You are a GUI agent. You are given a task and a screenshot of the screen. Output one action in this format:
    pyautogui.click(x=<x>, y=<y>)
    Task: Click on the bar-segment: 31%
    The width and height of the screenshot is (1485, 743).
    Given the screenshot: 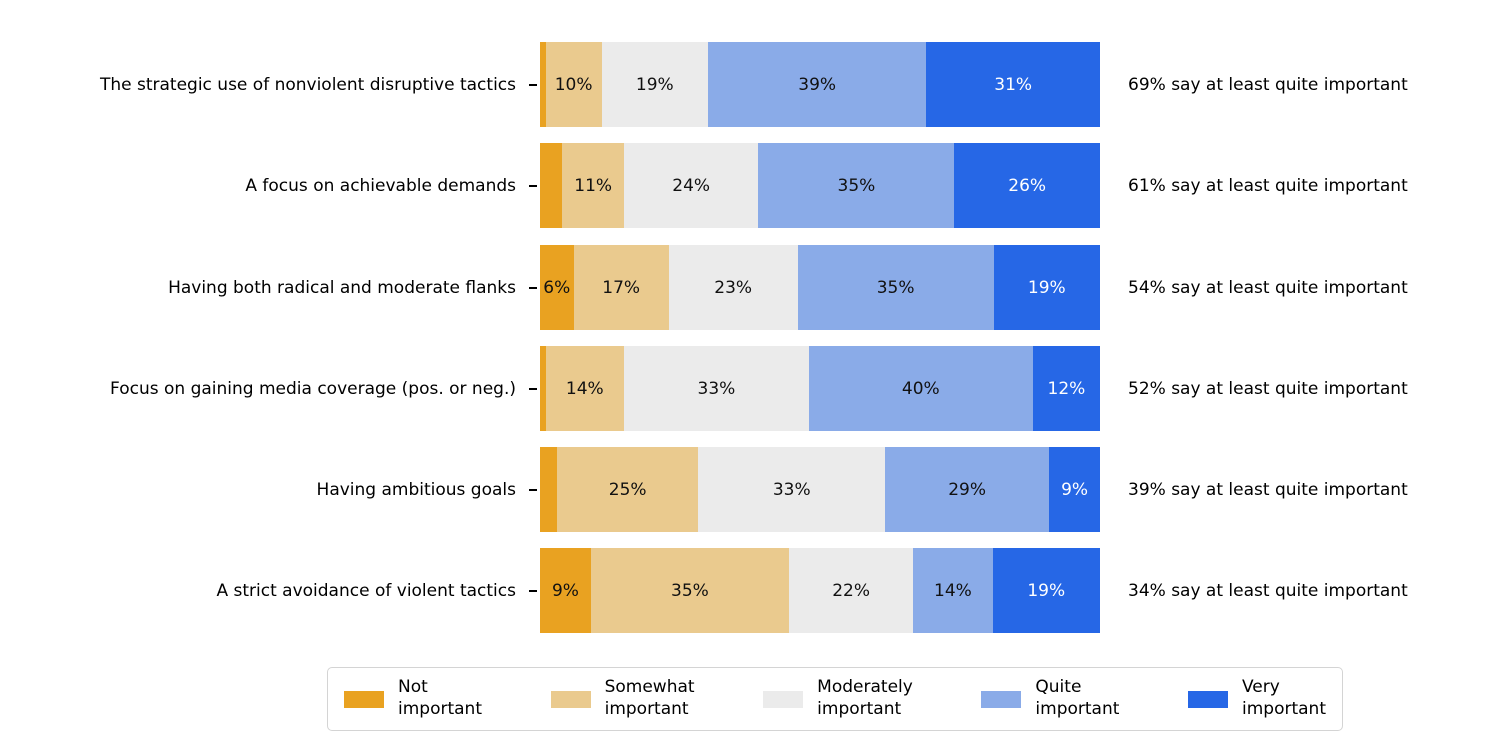 What is the action you would take?
    pyautogui.click(x=1013, y=84)
    